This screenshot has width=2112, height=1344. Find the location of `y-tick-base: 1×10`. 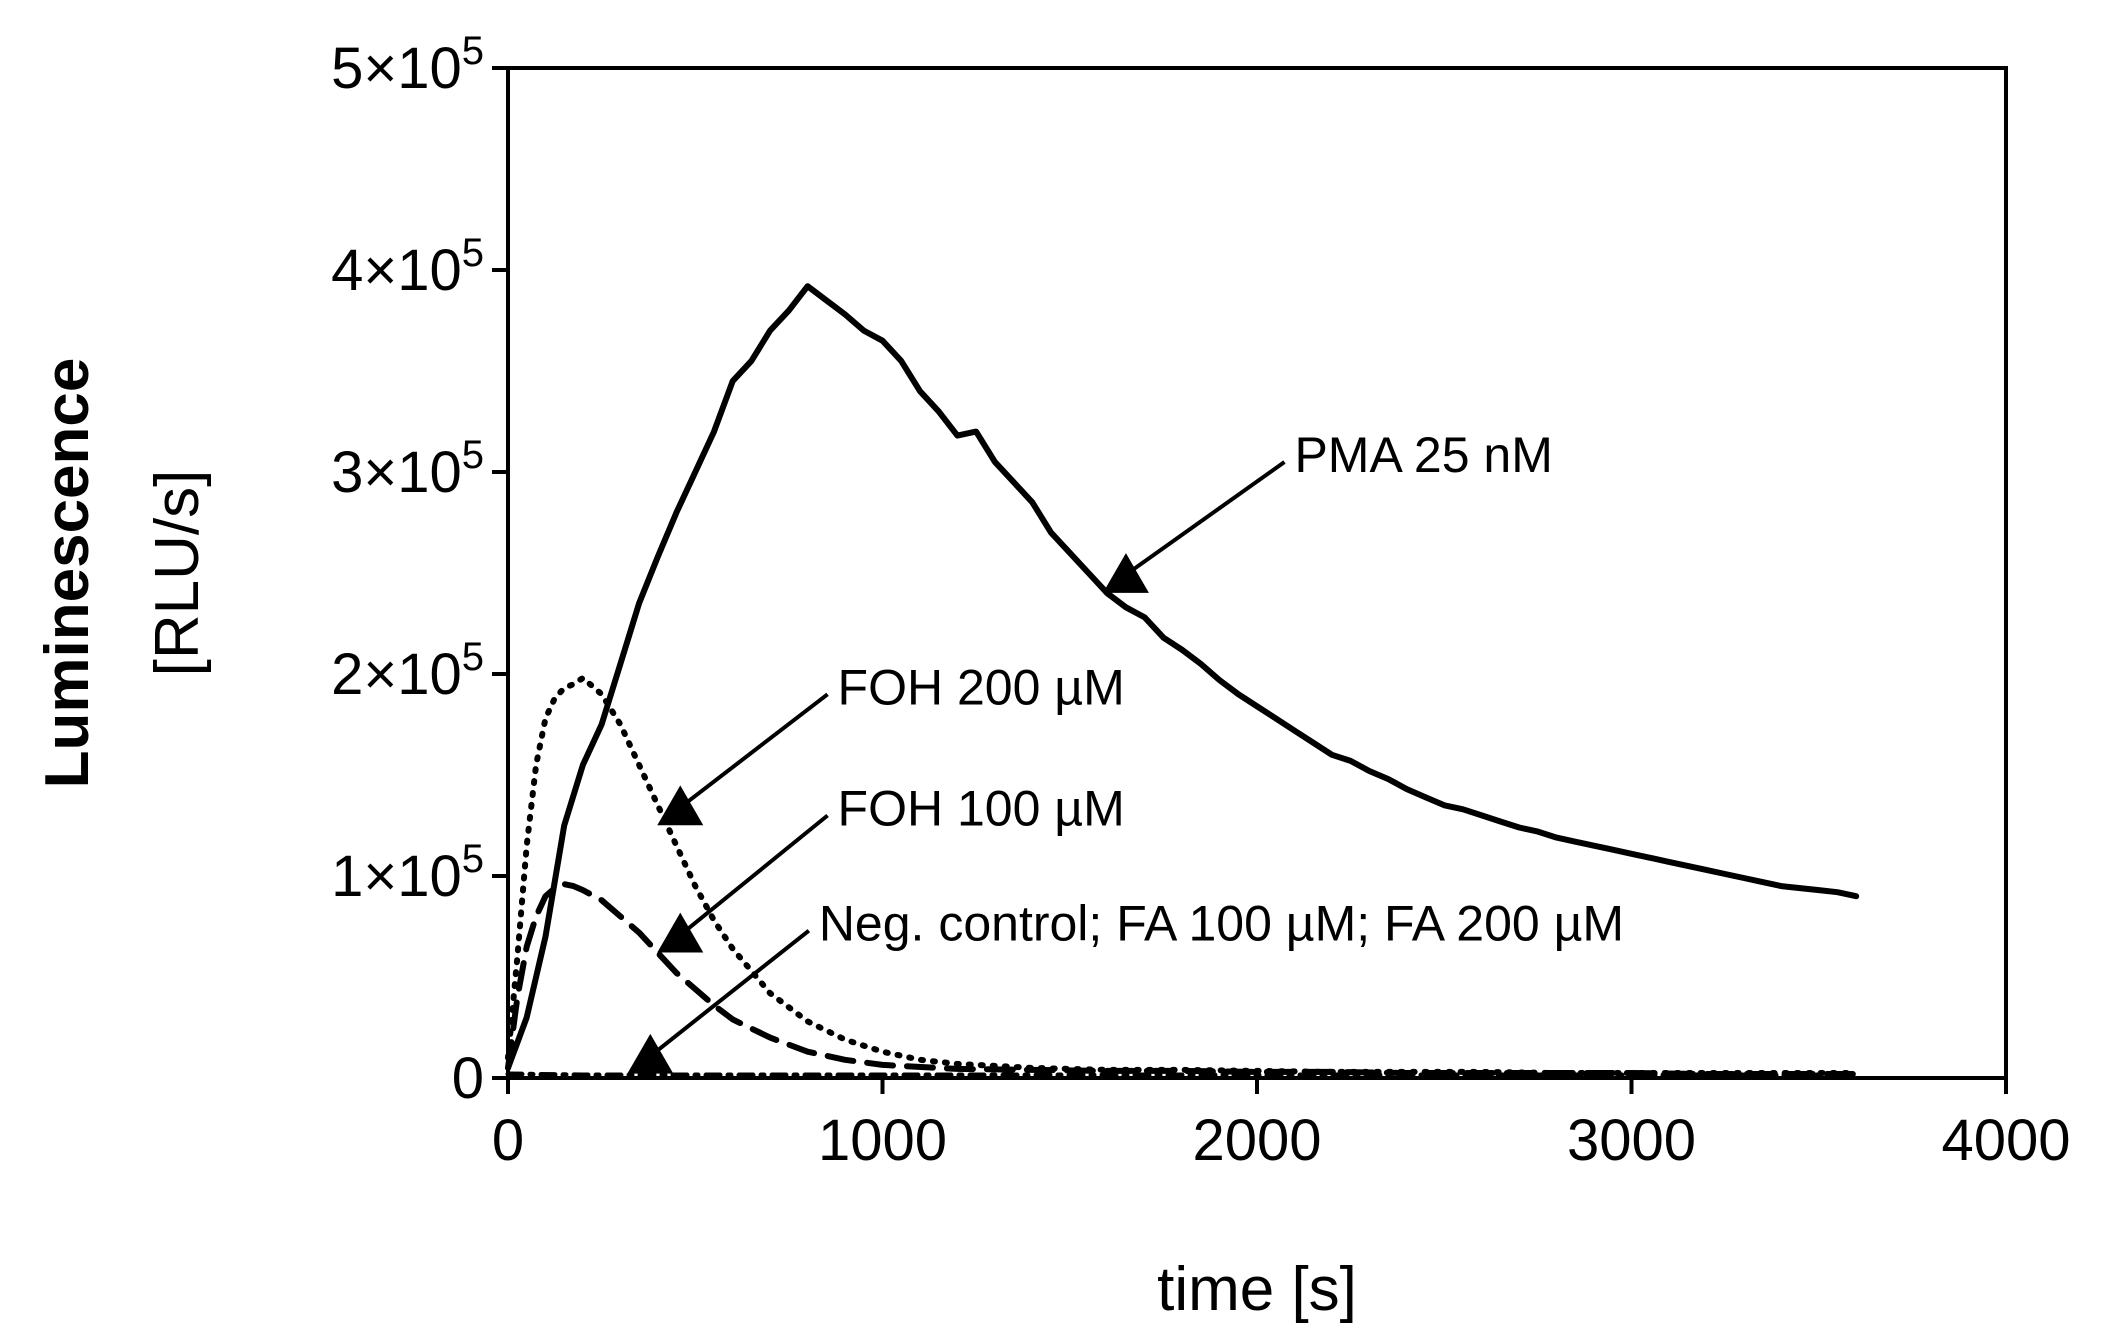

y-tick-base: 1×10 is located at coordinates (396, 876).